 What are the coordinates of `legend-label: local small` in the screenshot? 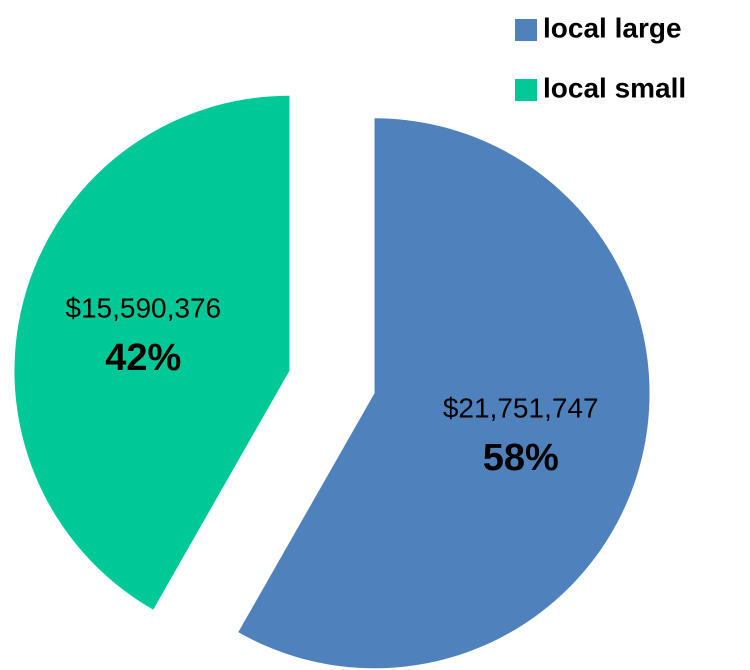 It's located at (614, 87).